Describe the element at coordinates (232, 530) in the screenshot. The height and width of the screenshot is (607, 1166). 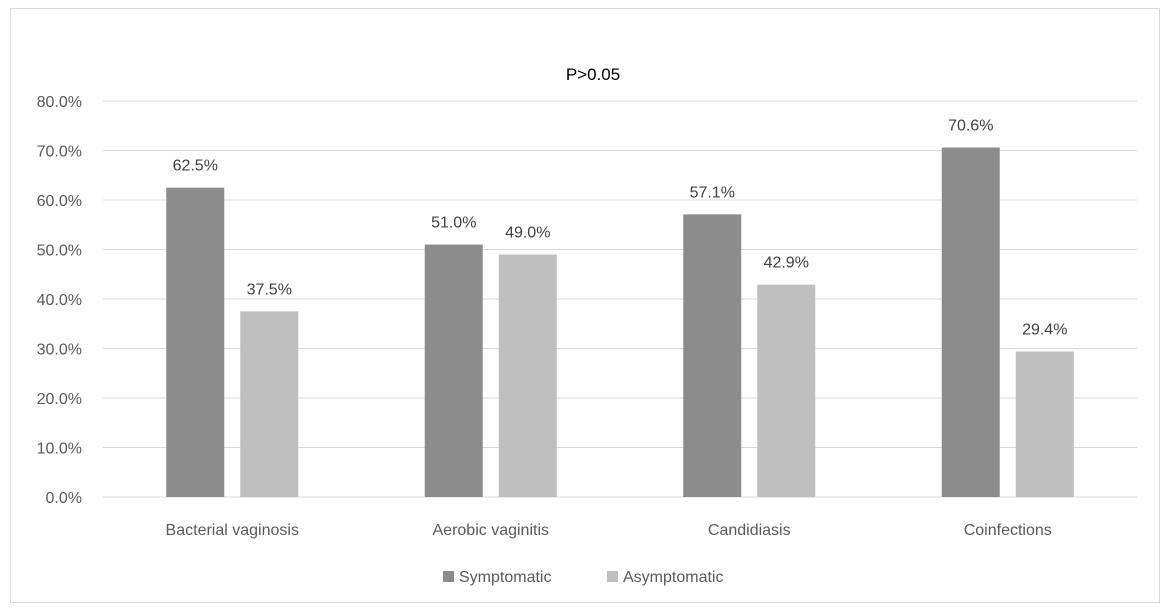
I see `x-tick-label: Bacterial vaginosis` at that location.